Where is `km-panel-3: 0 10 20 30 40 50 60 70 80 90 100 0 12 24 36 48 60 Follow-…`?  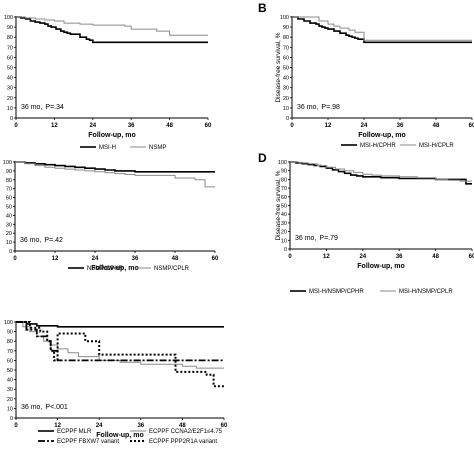
km-panel-3: 0 10 20 30 40 50 60 70 80 90 100 0 12 24 36 48 60 Follow-… is located at coordinates (111, 216).